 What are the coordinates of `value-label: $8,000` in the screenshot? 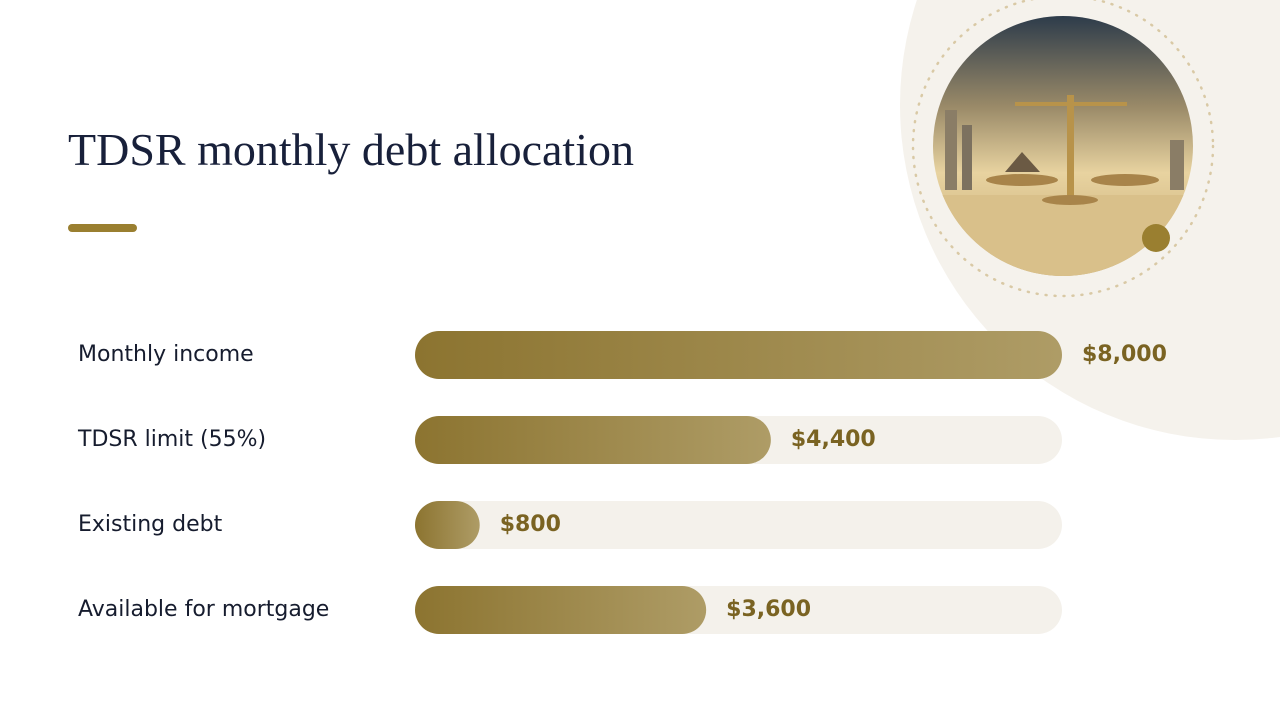 It's located at (1124, 354).